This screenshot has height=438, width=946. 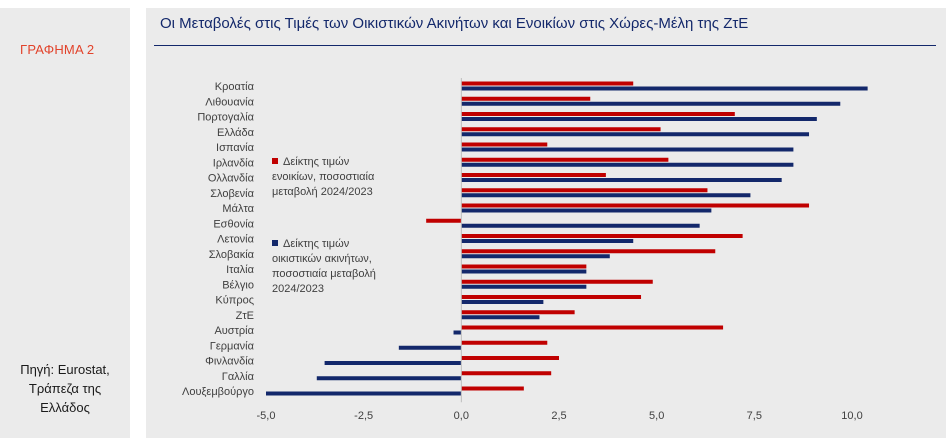 I want to click on legend-rent-text: Δείκτης τιμών, so click(x=316, y=162).